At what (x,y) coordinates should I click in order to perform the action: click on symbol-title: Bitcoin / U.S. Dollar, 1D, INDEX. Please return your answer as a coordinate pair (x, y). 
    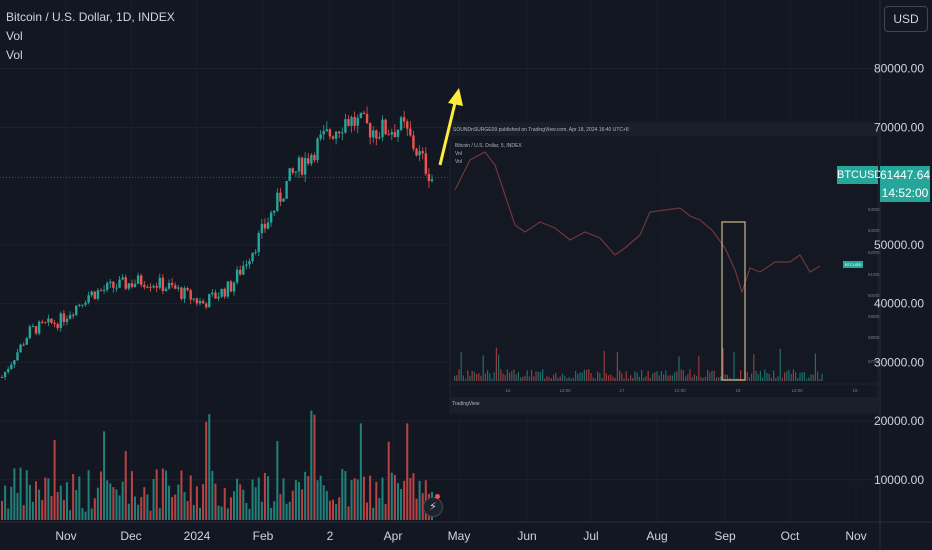
    Looking at the image, I should click on (90, 17).